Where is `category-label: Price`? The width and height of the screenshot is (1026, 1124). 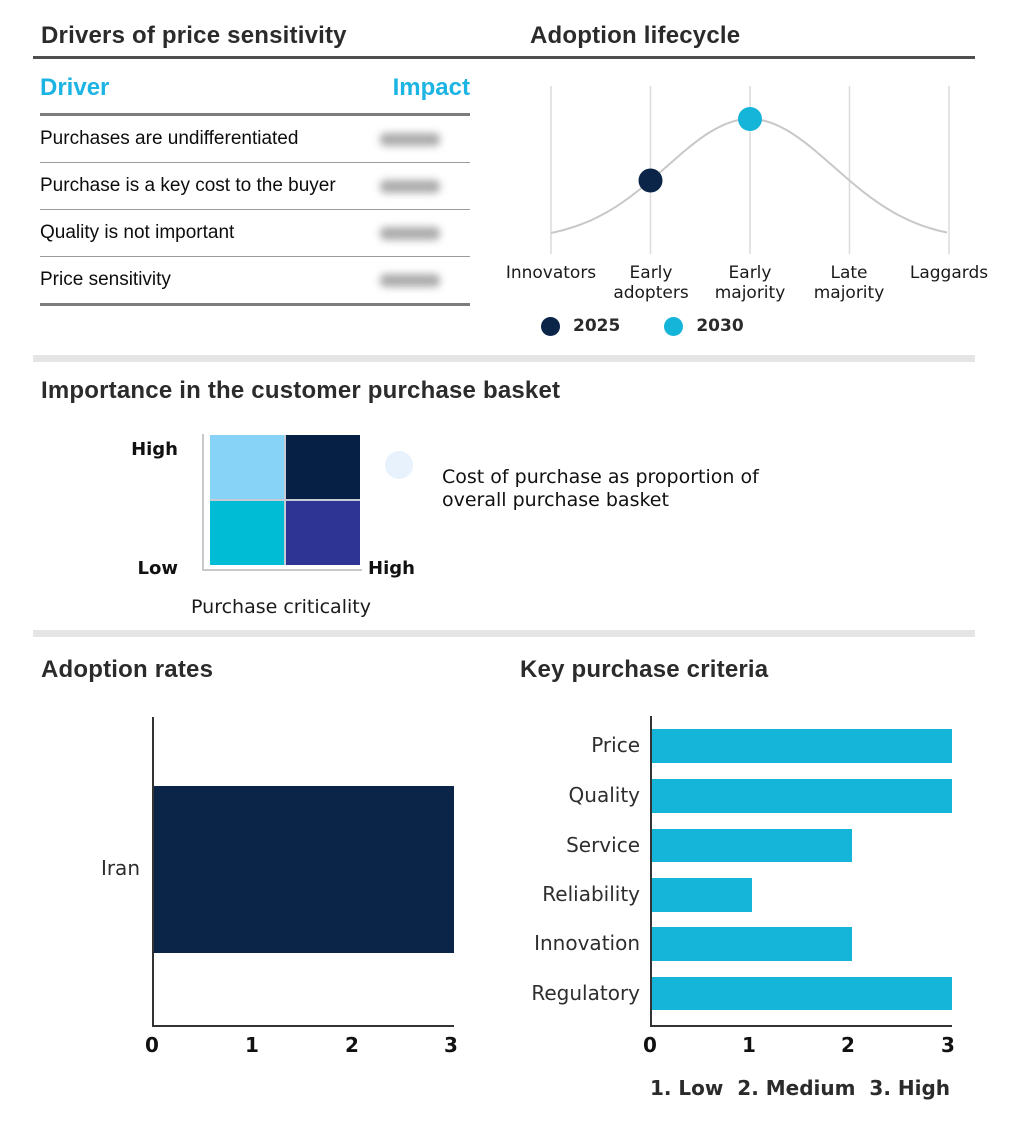 category-label: Price is located at coordinates (615, 745).